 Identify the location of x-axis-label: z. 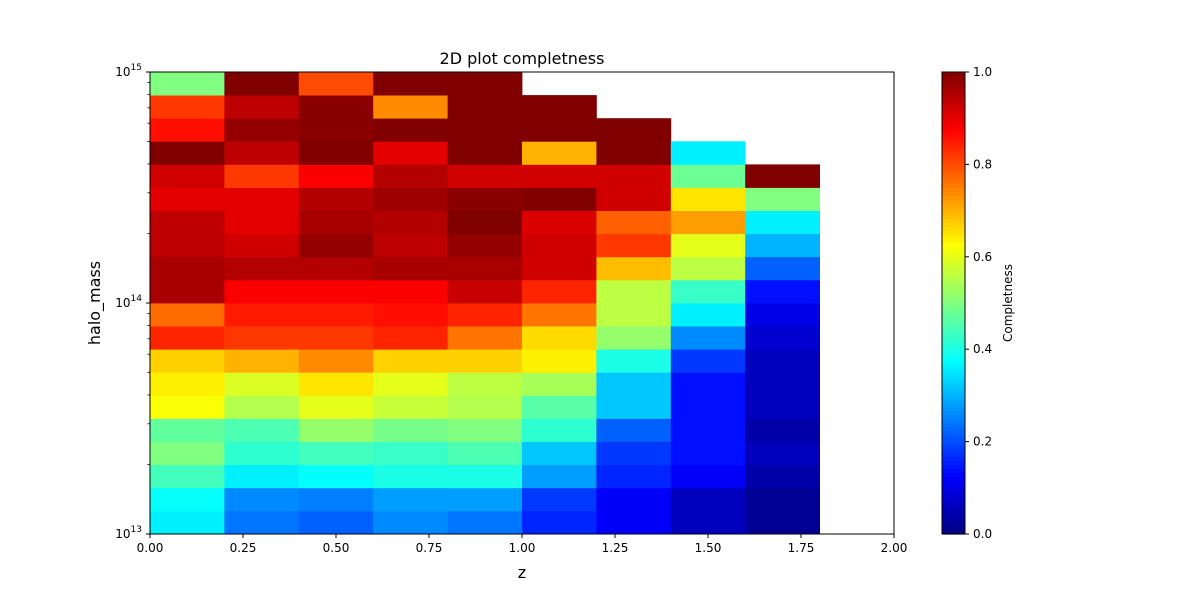
(522, 572).